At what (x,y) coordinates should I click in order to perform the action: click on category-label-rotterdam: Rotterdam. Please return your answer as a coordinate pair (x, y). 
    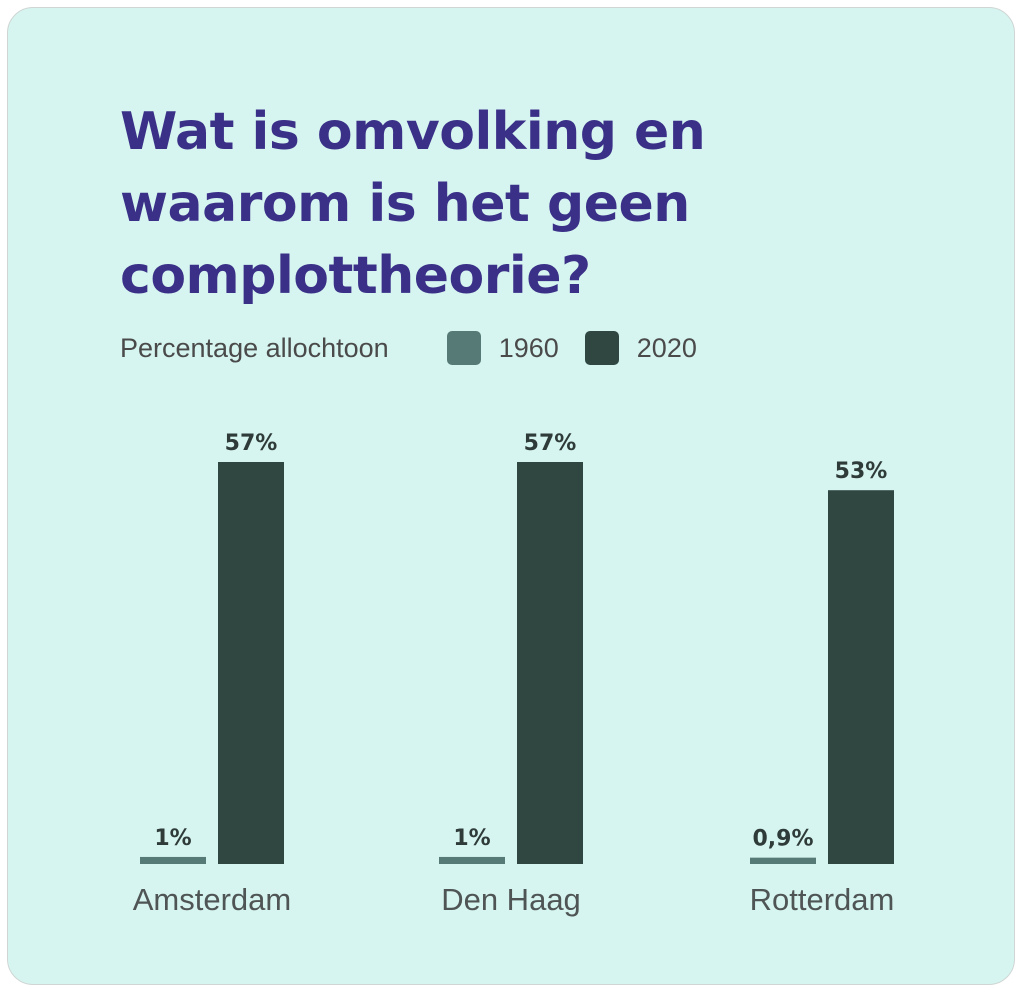
    Looking at the image, I should click on (822, 899).